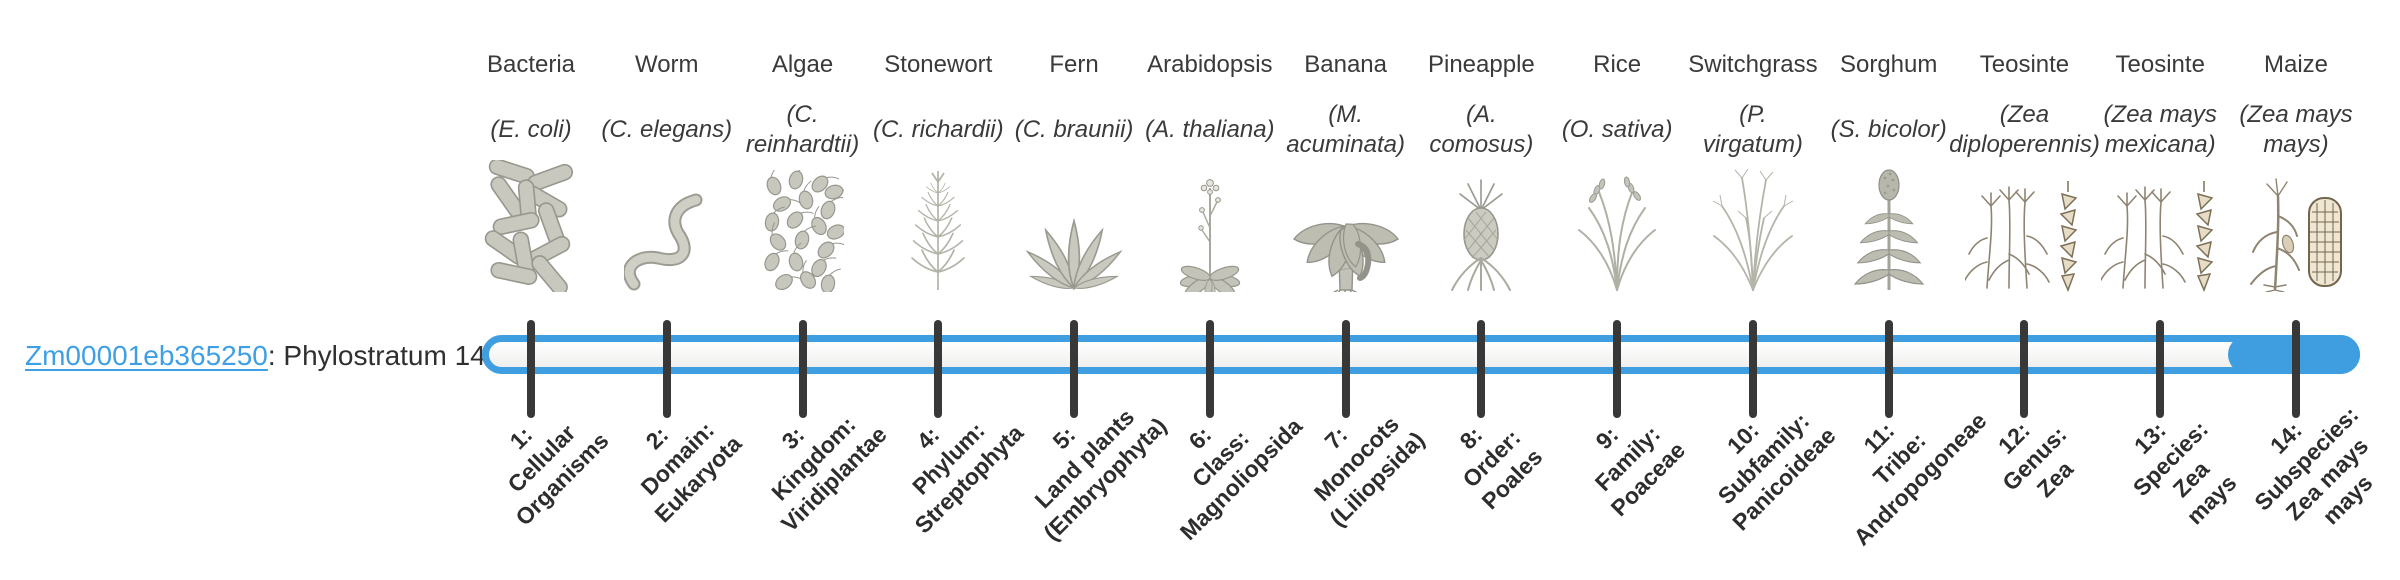 This screenshot has width=2400, height=580. What do you see at coordinates (802, 129) in the screenshot?
I see `organism-scientific-name: (C. reinhardtii)` at bounding box center [802, 129].